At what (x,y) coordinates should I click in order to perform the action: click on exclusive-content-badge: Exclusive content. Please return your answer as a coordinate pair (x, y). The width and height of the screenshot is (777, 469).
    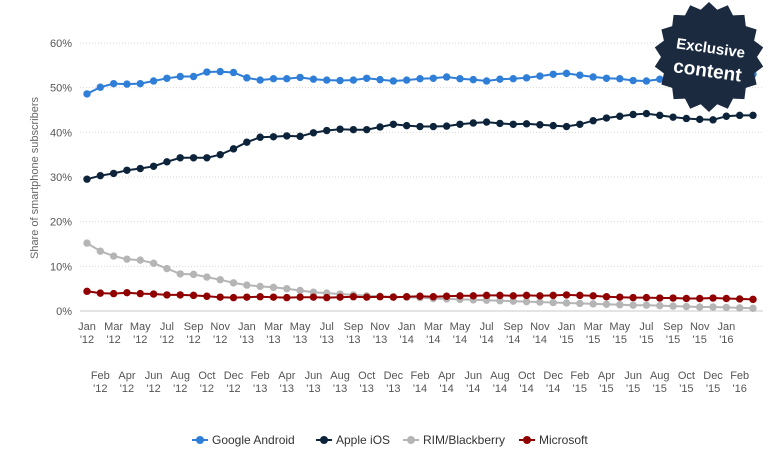
    Looking at the image, I should click on (709, 57).